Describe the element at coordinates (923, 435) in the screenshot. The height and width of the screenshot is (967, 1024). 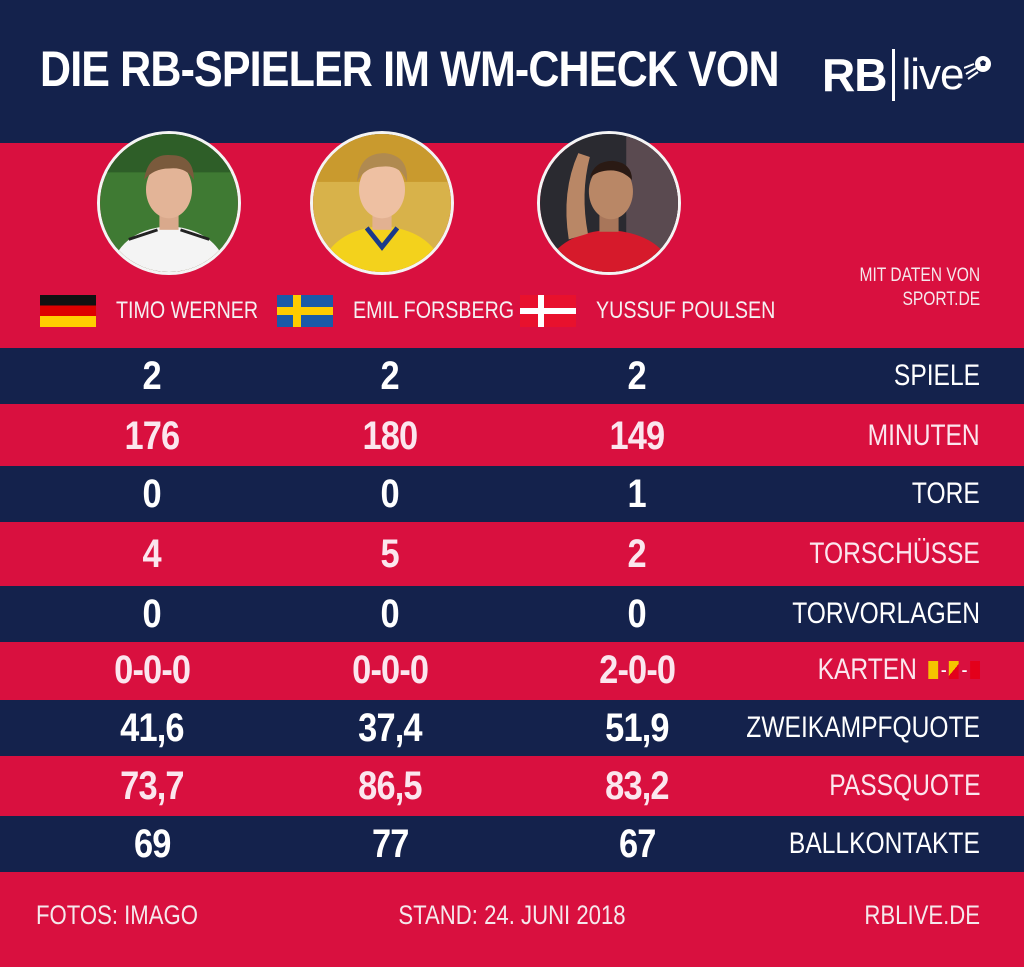
I see `stat-label: MINUTEN` at that location.